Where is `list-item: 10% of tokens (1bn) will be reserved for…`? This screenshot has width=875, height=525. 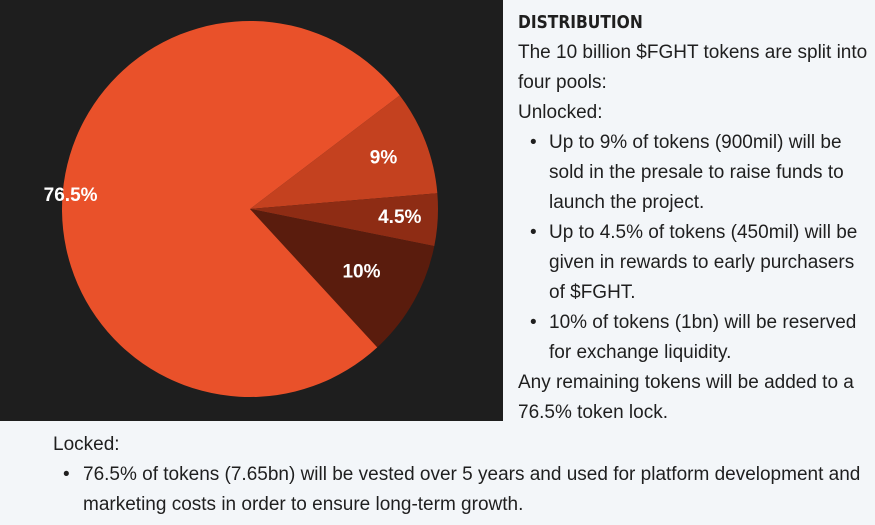 list-item: 10% of tokens (1bn) will be reserved for… is located at coordinates (693, 338).